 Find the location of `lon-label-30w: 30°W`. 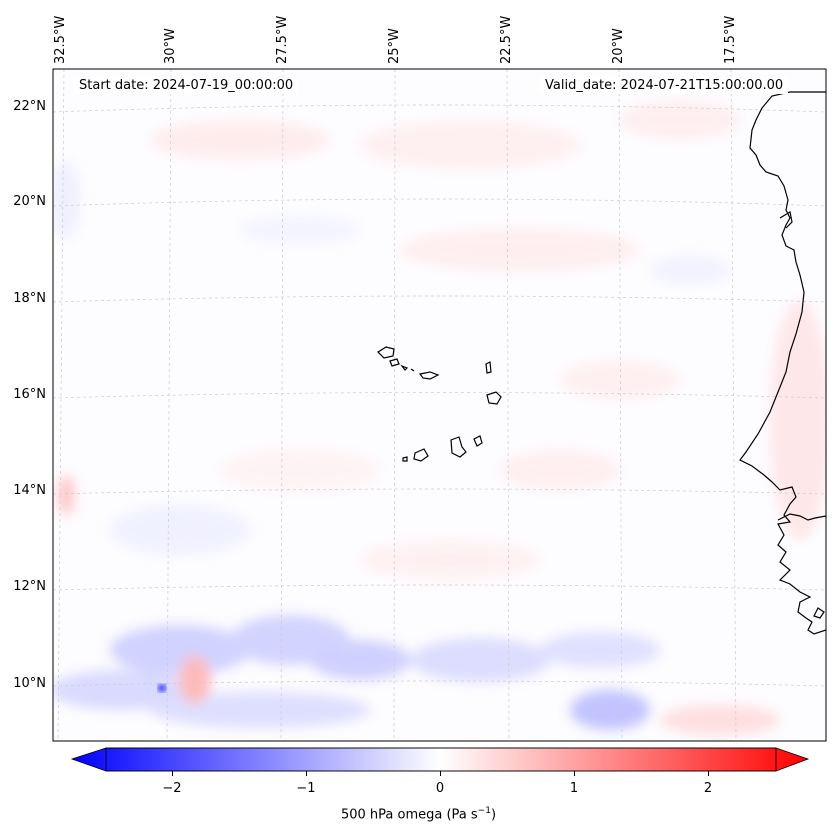

lon-label-30w: 30°W is located at coordinates (170, 46).